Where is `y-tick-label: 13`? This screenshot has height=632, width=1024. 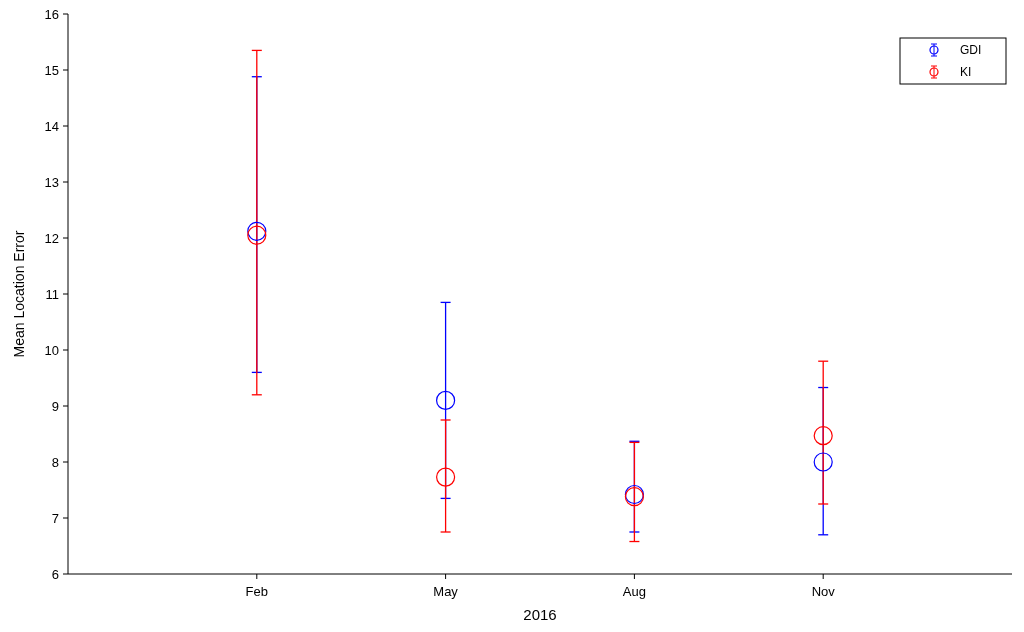 y-tick-label: 13 is located at coordinates (51, 182).